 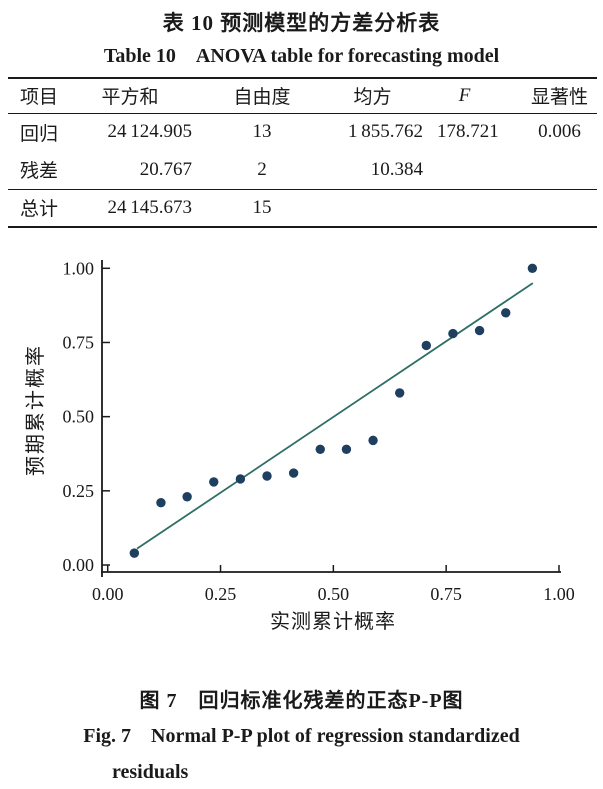 What do you see at coordinates (302, 95) in the screenshot?
I see `table-header-row: 项目 平方和 自由度 均方 F 显著性` at bounding box center [302, 95].